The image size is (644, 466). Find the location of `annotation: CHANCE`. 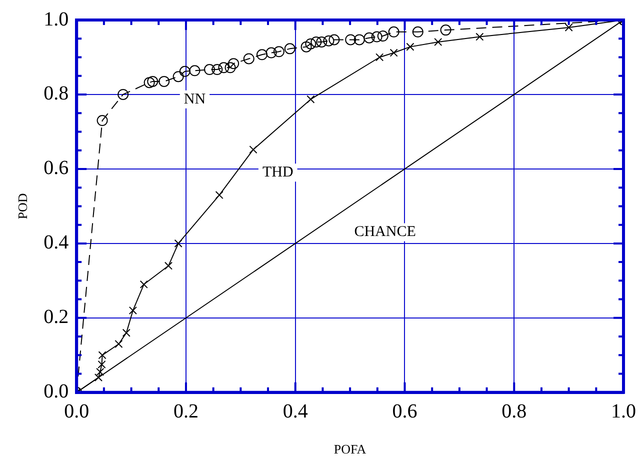

annotation: CHANCE is located at coordinates (385, 232).